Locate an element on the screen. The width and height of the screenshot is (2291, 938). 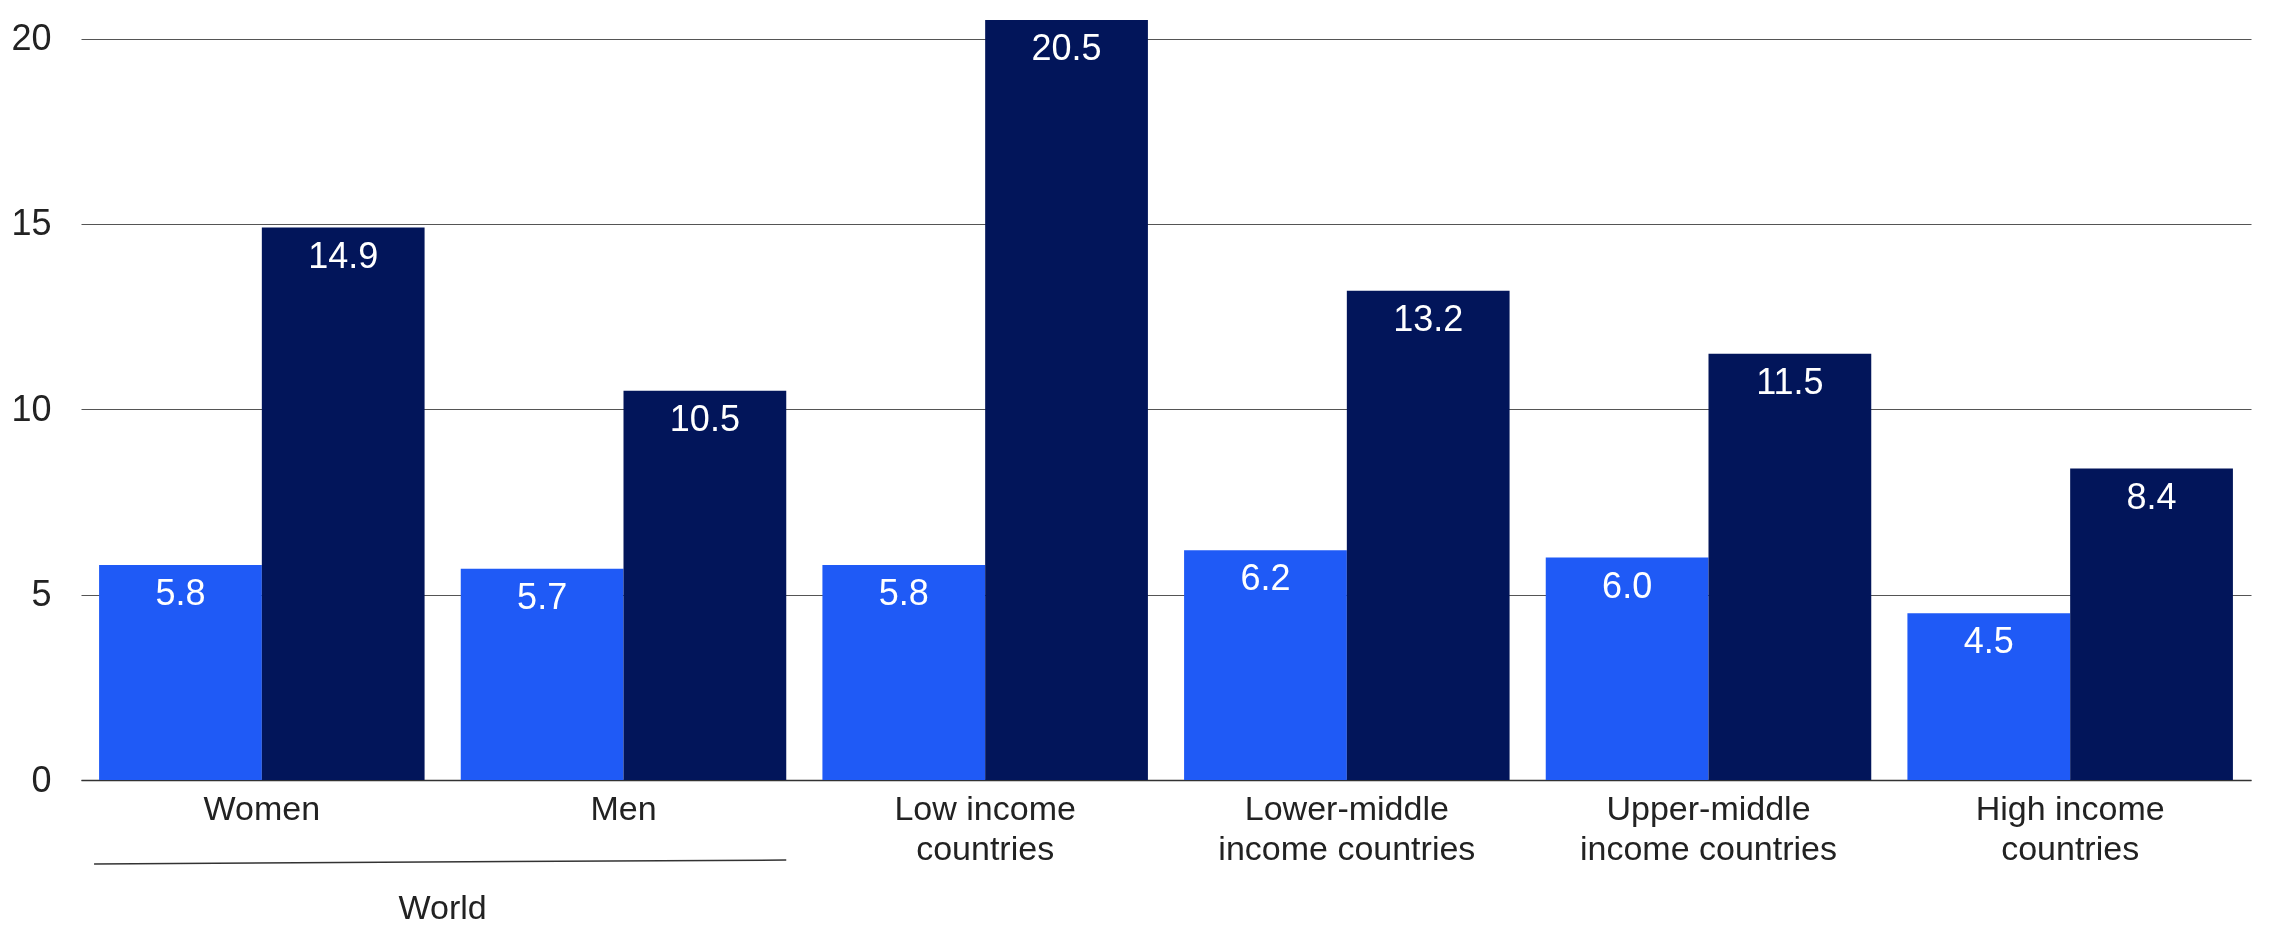
data-label: 5.7 is located at coordinates (542, 596).